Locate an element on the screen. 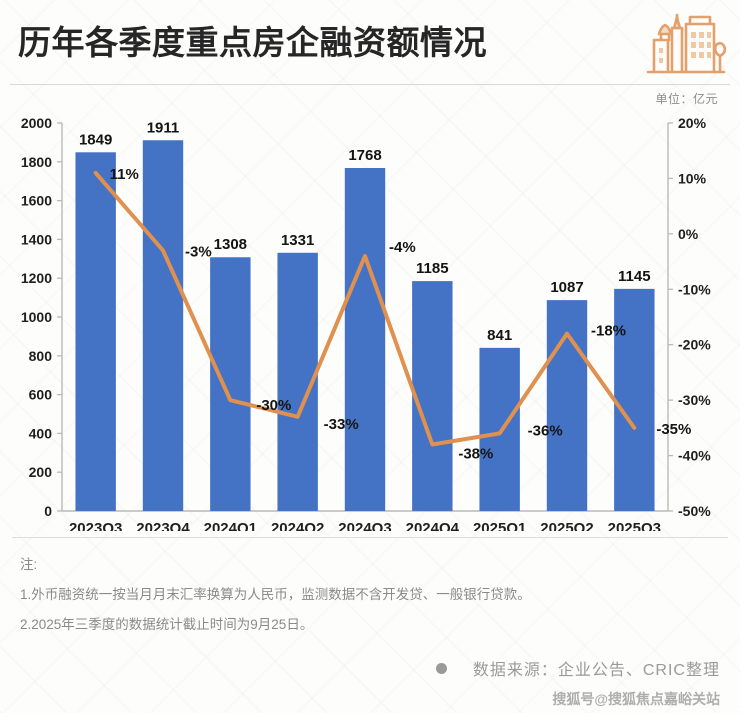 The height and width of the screenshot is (713, 740). source-row: 数据来源：企业公告、CRIC整理 is located at coordinates (370, 668).